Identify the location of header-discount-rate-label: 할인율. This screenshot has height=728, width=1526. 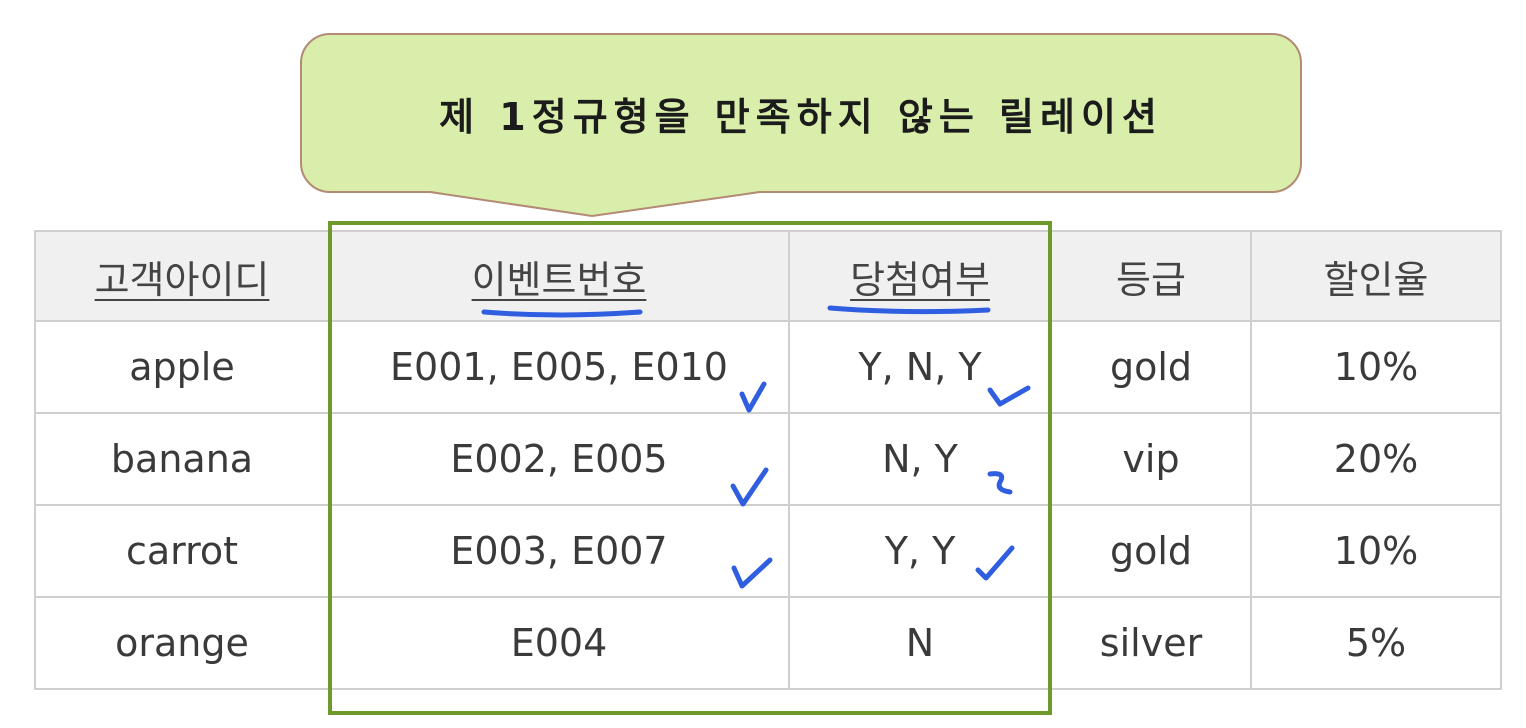
(1376, 279).